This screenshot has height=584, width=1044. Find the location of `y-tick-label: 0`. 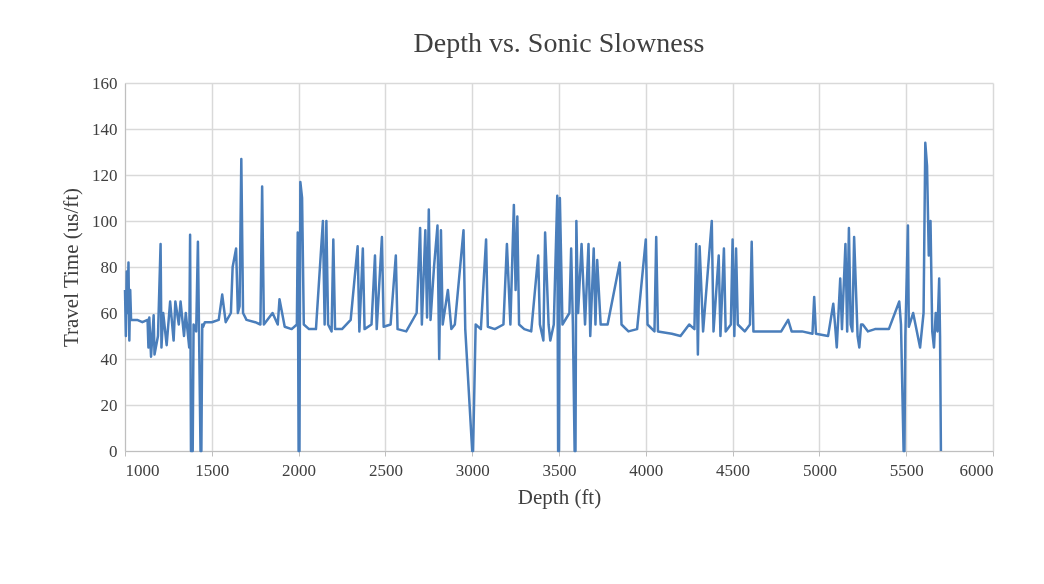

y-tick-label: 0 is located at coordinates (113, 451).